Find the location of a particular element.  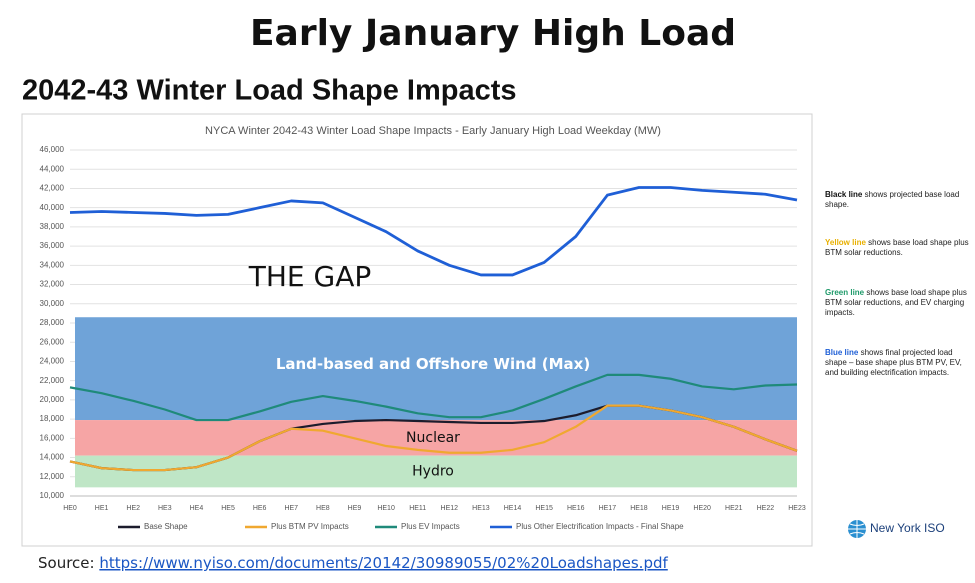

x-tick-label: HE19 is located at coordinates (671, 508).